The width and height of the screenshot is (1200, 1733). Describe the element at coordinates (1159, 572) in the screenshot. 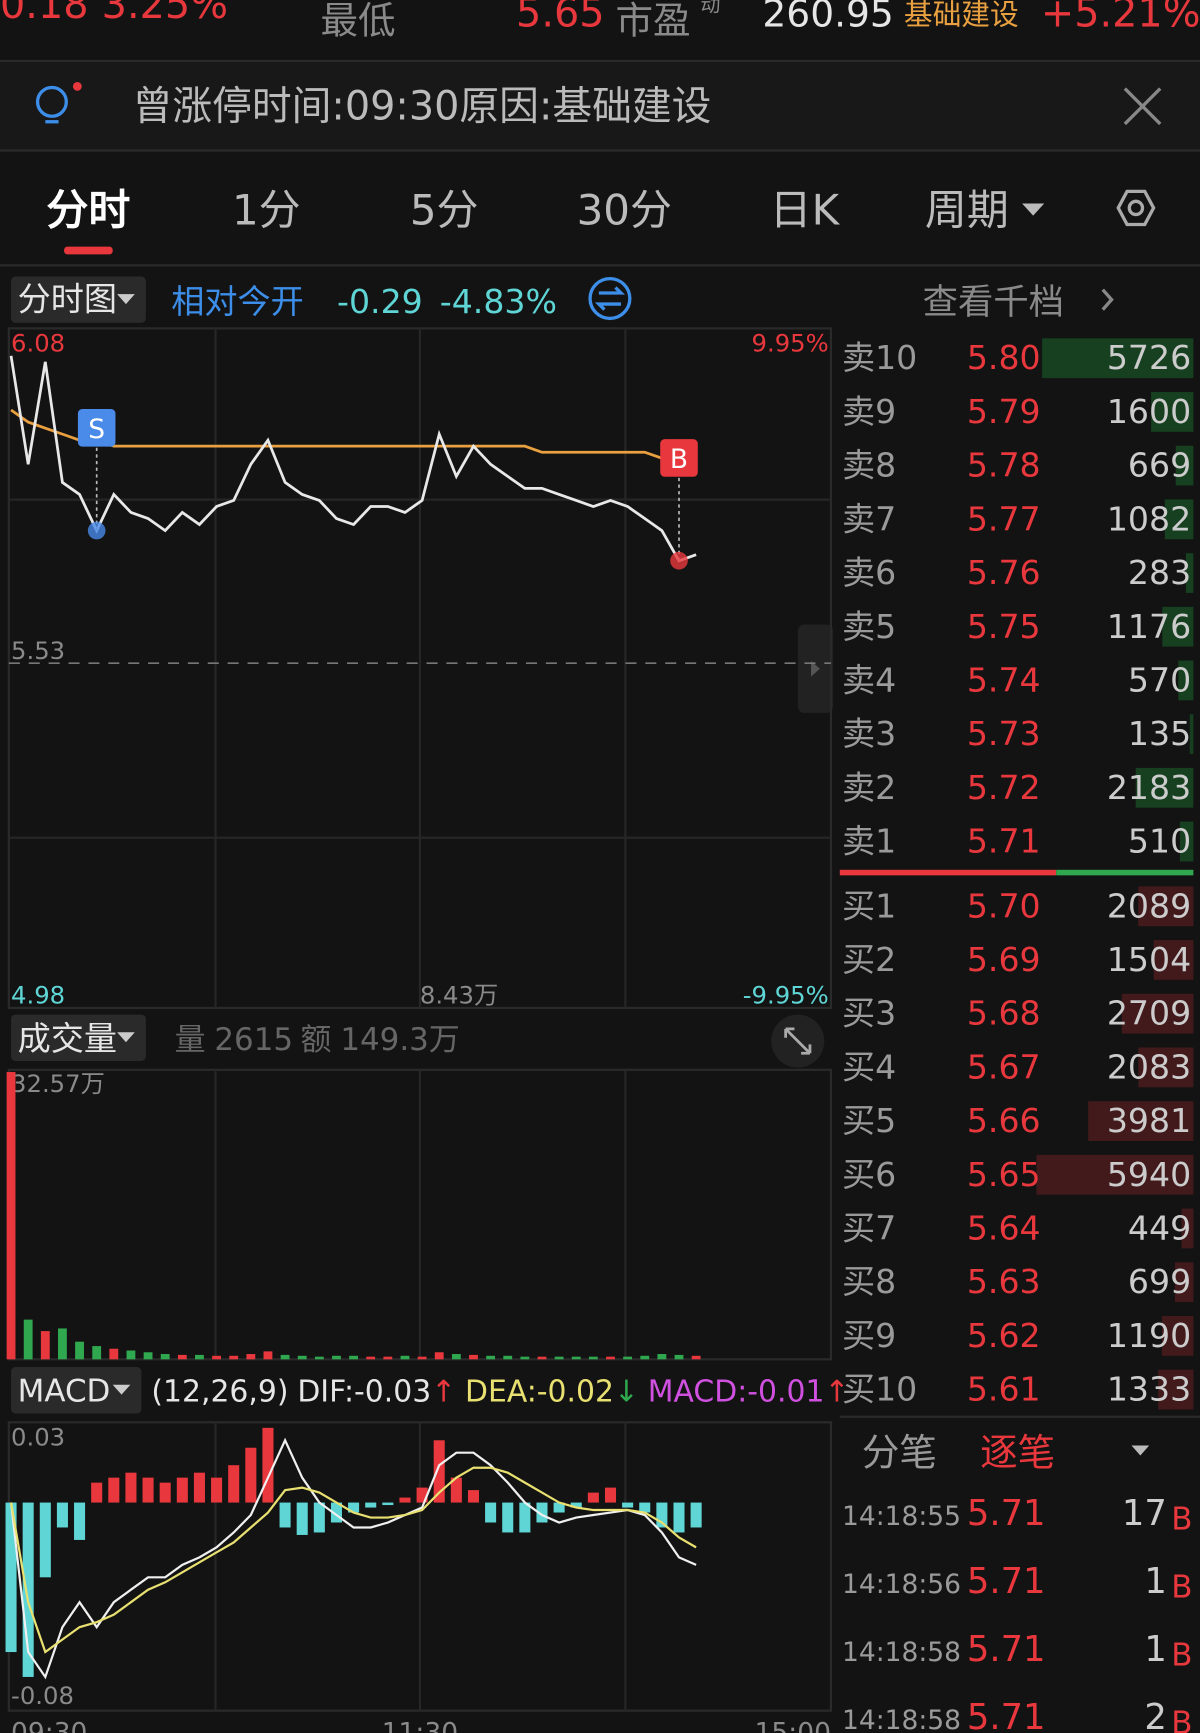

I see `level-volume: 283` at that location.